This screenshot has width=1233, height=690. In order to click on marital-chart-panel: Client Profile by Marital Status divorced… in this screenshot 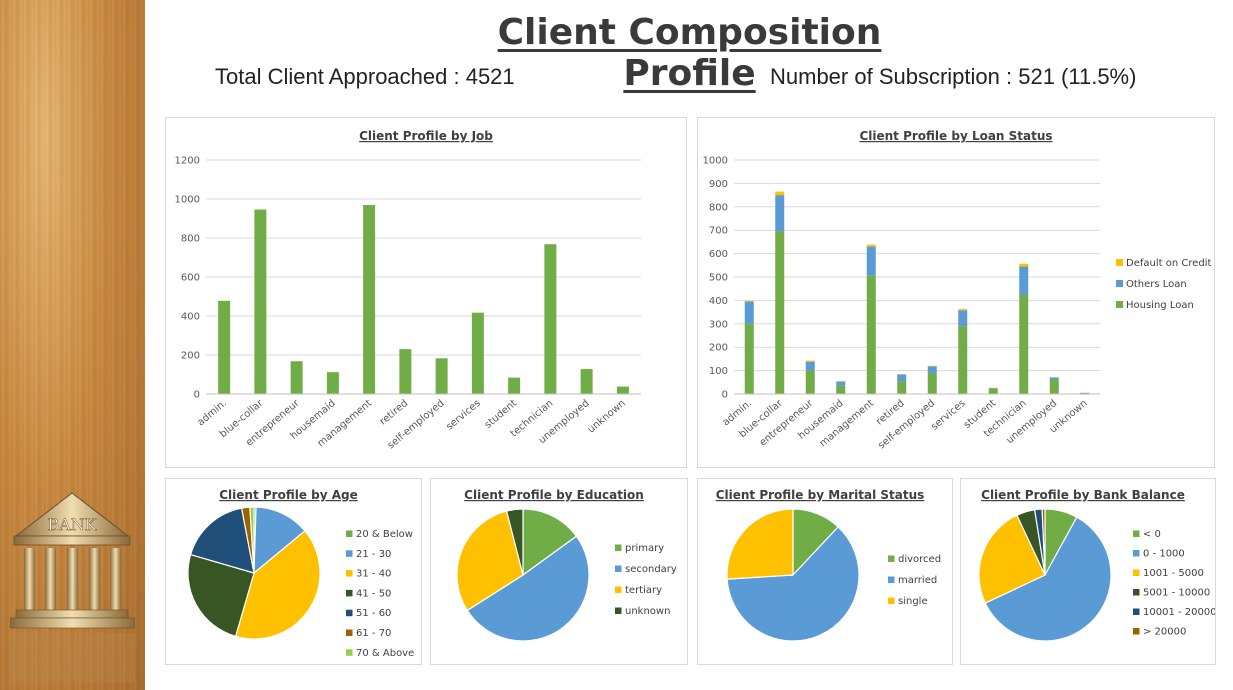, I will do `click(825, 571)`.